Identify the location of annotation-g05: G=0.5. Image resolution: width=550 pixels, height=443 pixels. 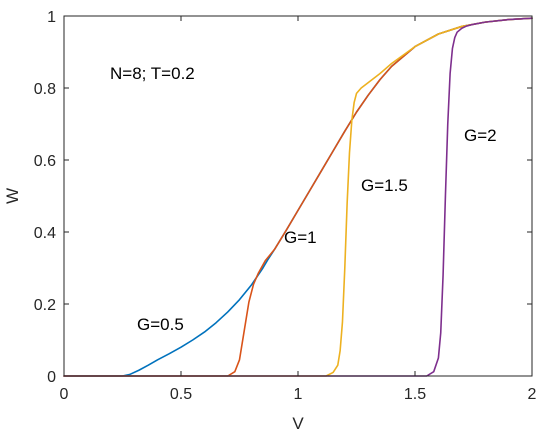
(160, 324).